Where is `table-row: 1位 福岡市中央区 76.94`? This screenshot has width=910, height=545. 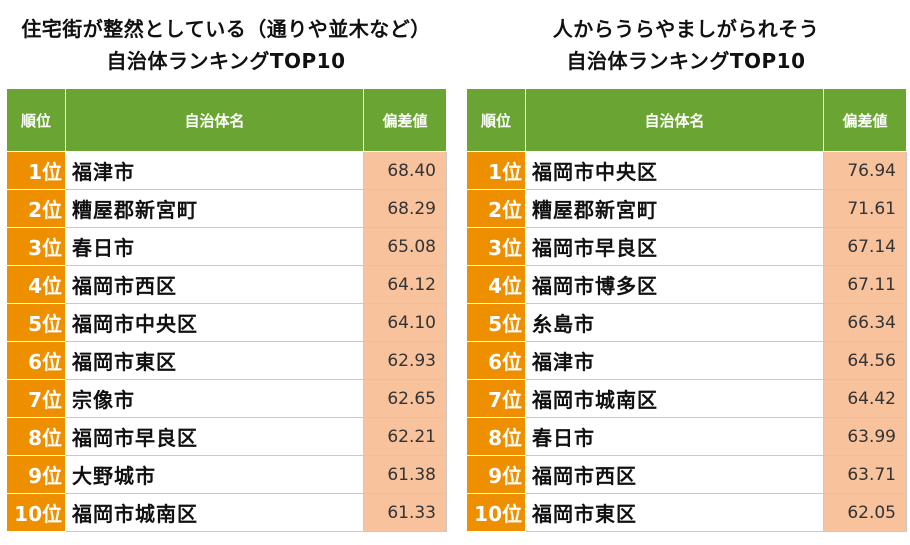 table-row: 1位 福岡市中央区 76.94 is located at coordinates (686, 170).